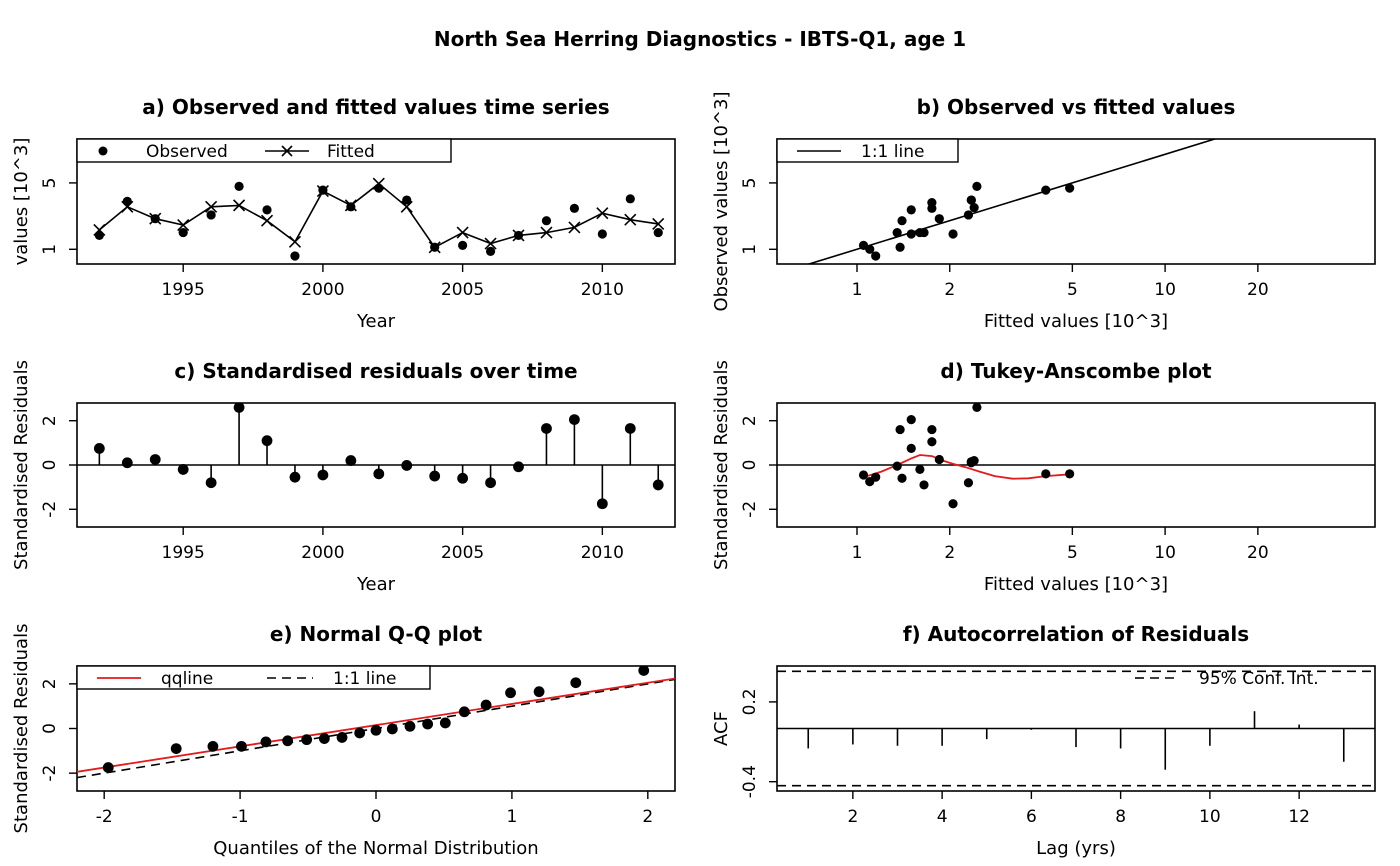  I want to click on x-tick-label: 2, so click(852, 817).